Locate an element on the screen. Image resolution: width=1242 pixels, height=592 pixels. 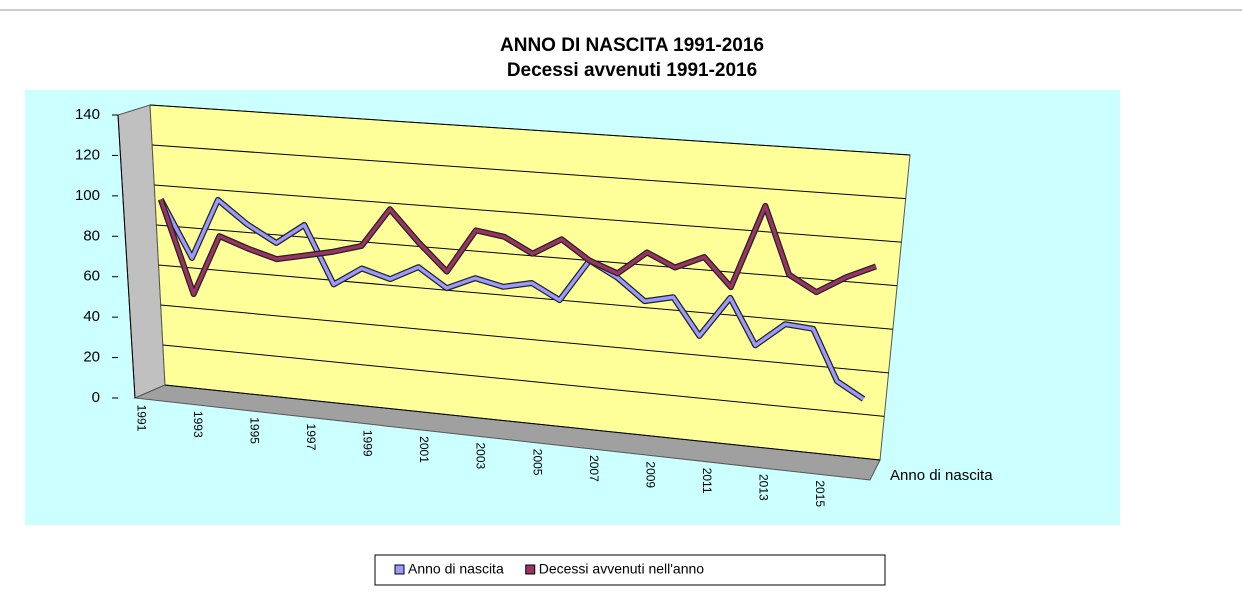
legend is located at coordinates (630, 570).